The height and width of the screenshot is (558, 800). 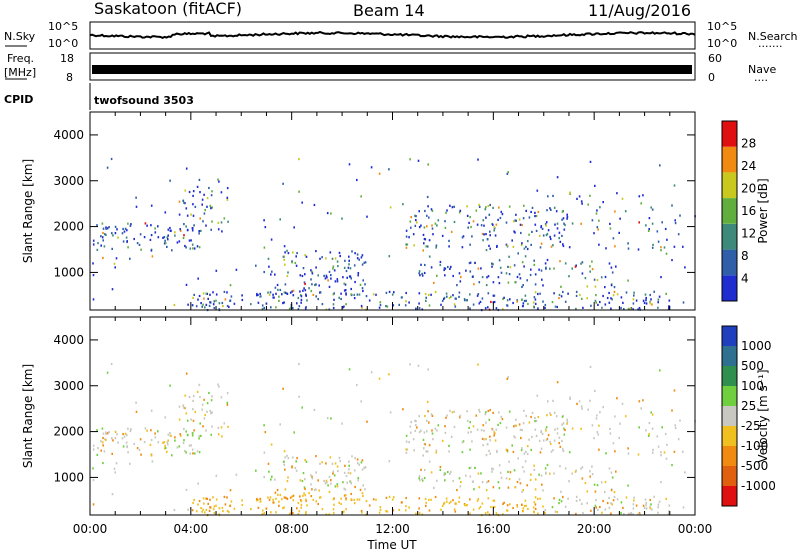 I want to click on freq-unit-label: [MHz], so click(x=20, y=72).